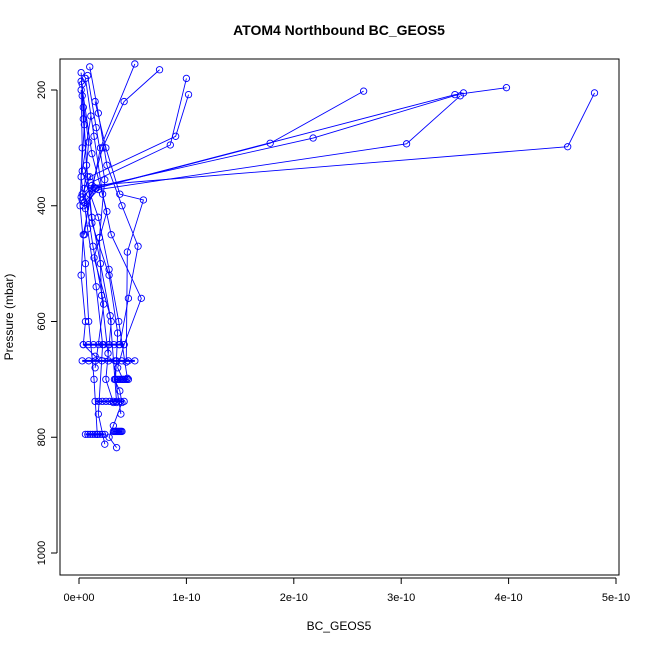 The width and height of the screenshot is (650, 650). I want to click on y-tick-label: 1000, so click(42, 553).